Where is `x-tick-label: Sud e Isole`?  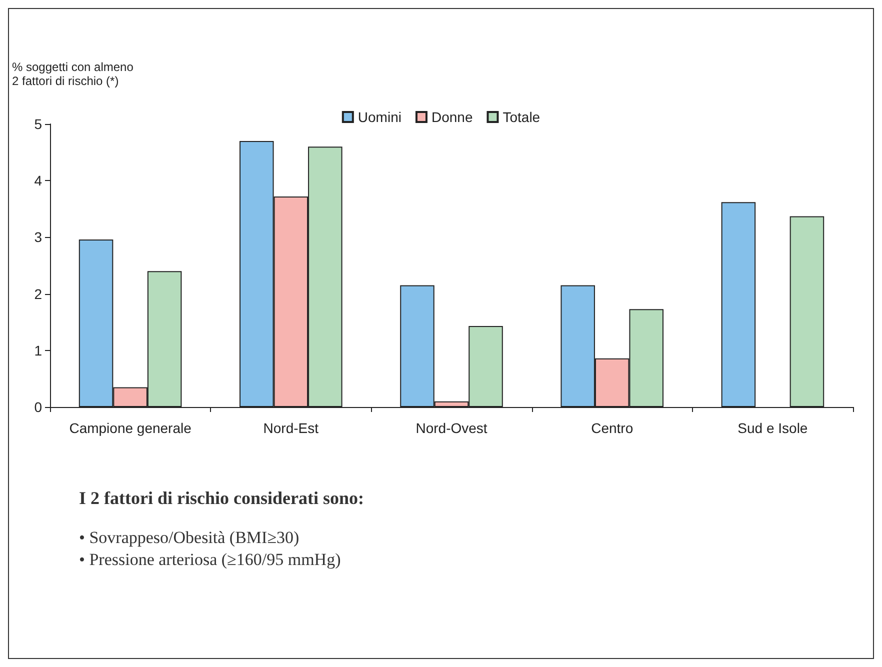
x-tick-label: Sud e Isole is located at coordinates (773, 428).